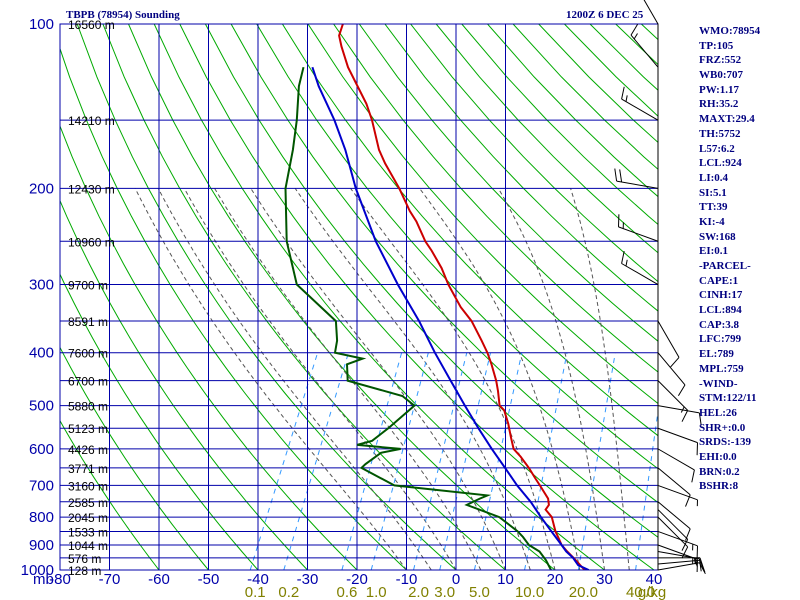 The height and width of the screenshot is (600, 800). Describe the element at coordinates (728, 398) in the screenshot. I see `index-item: STM:122/11` at that location.